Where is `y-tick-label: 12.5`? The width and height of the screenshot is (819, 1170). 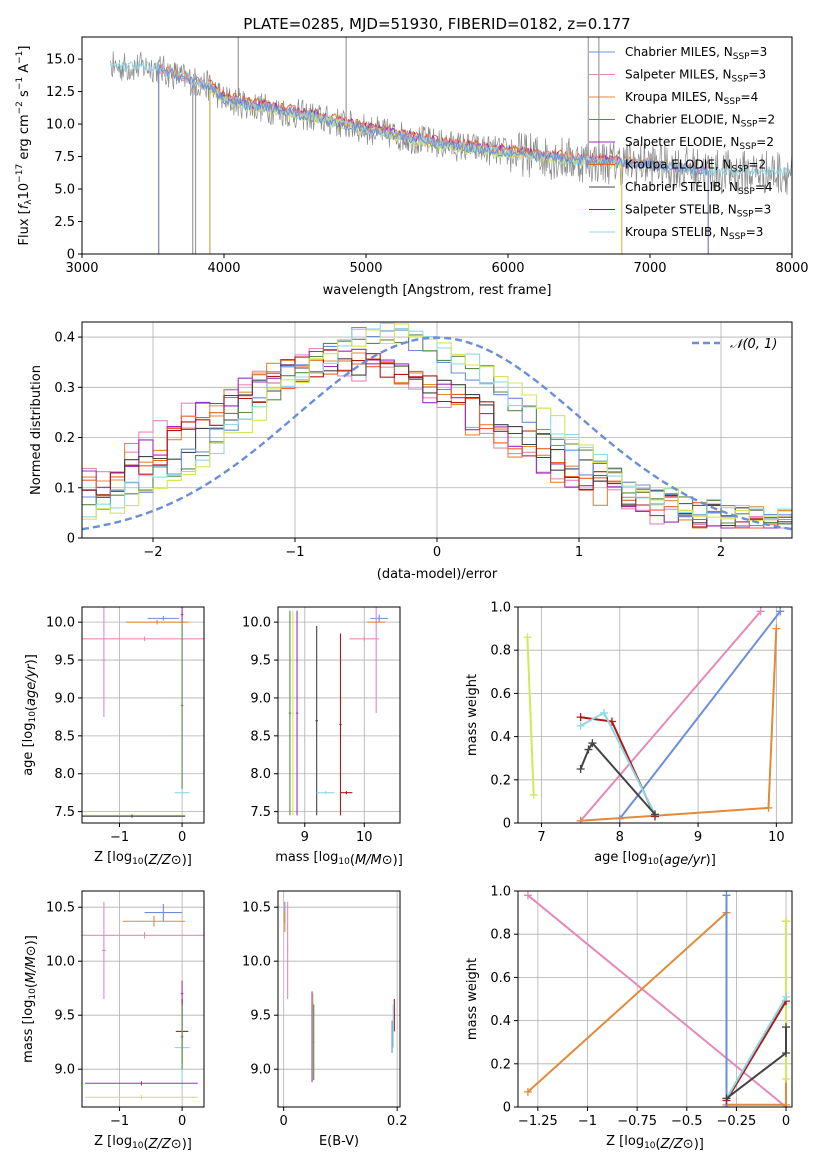 y-tick-label: 12.5 is located at coordinates (60, 92).